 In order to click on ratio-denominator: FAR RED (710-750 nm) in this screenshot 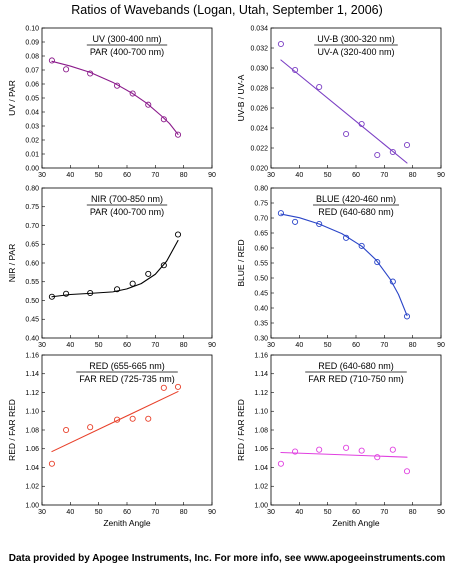, I will do `click(356, 379)`.